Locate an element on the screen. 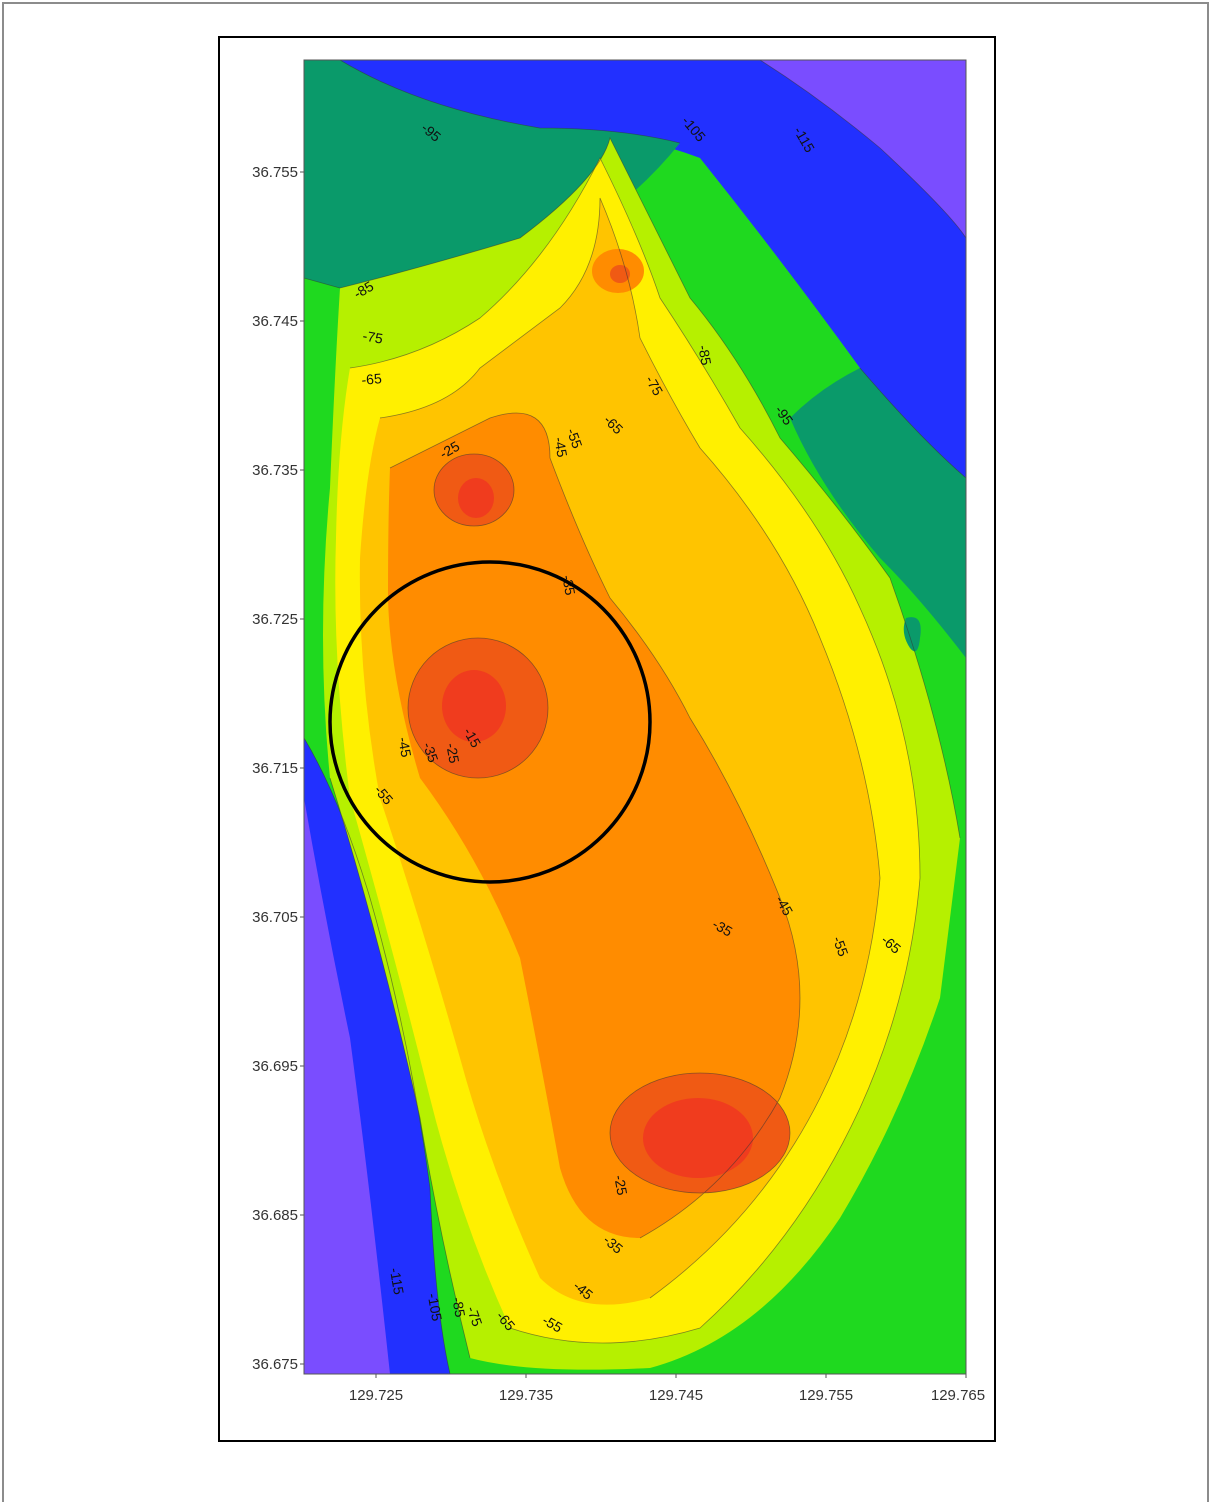 The image size is (1215, 1502). circle-highlight is located at coordinates (490, 722).